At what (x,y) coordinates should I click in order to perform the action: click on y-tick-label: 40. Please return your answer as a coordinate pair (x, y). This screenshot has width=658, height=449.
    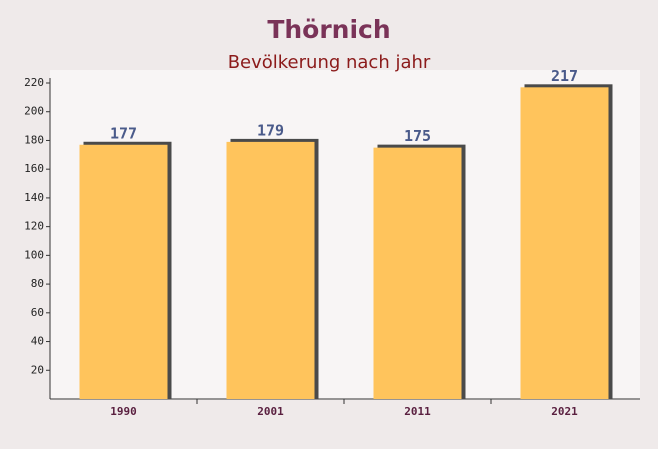
    Looking at the image, I should click on (37, 341).